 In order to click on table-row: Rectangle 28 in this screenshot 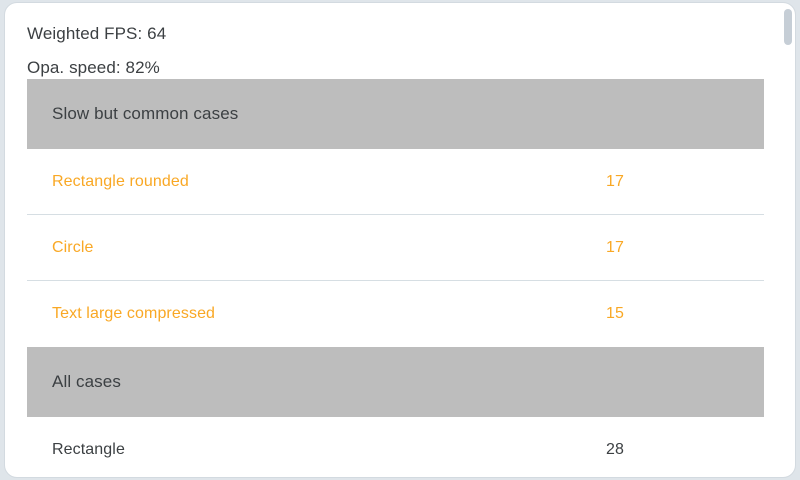, I will do `click(395, 447)`.